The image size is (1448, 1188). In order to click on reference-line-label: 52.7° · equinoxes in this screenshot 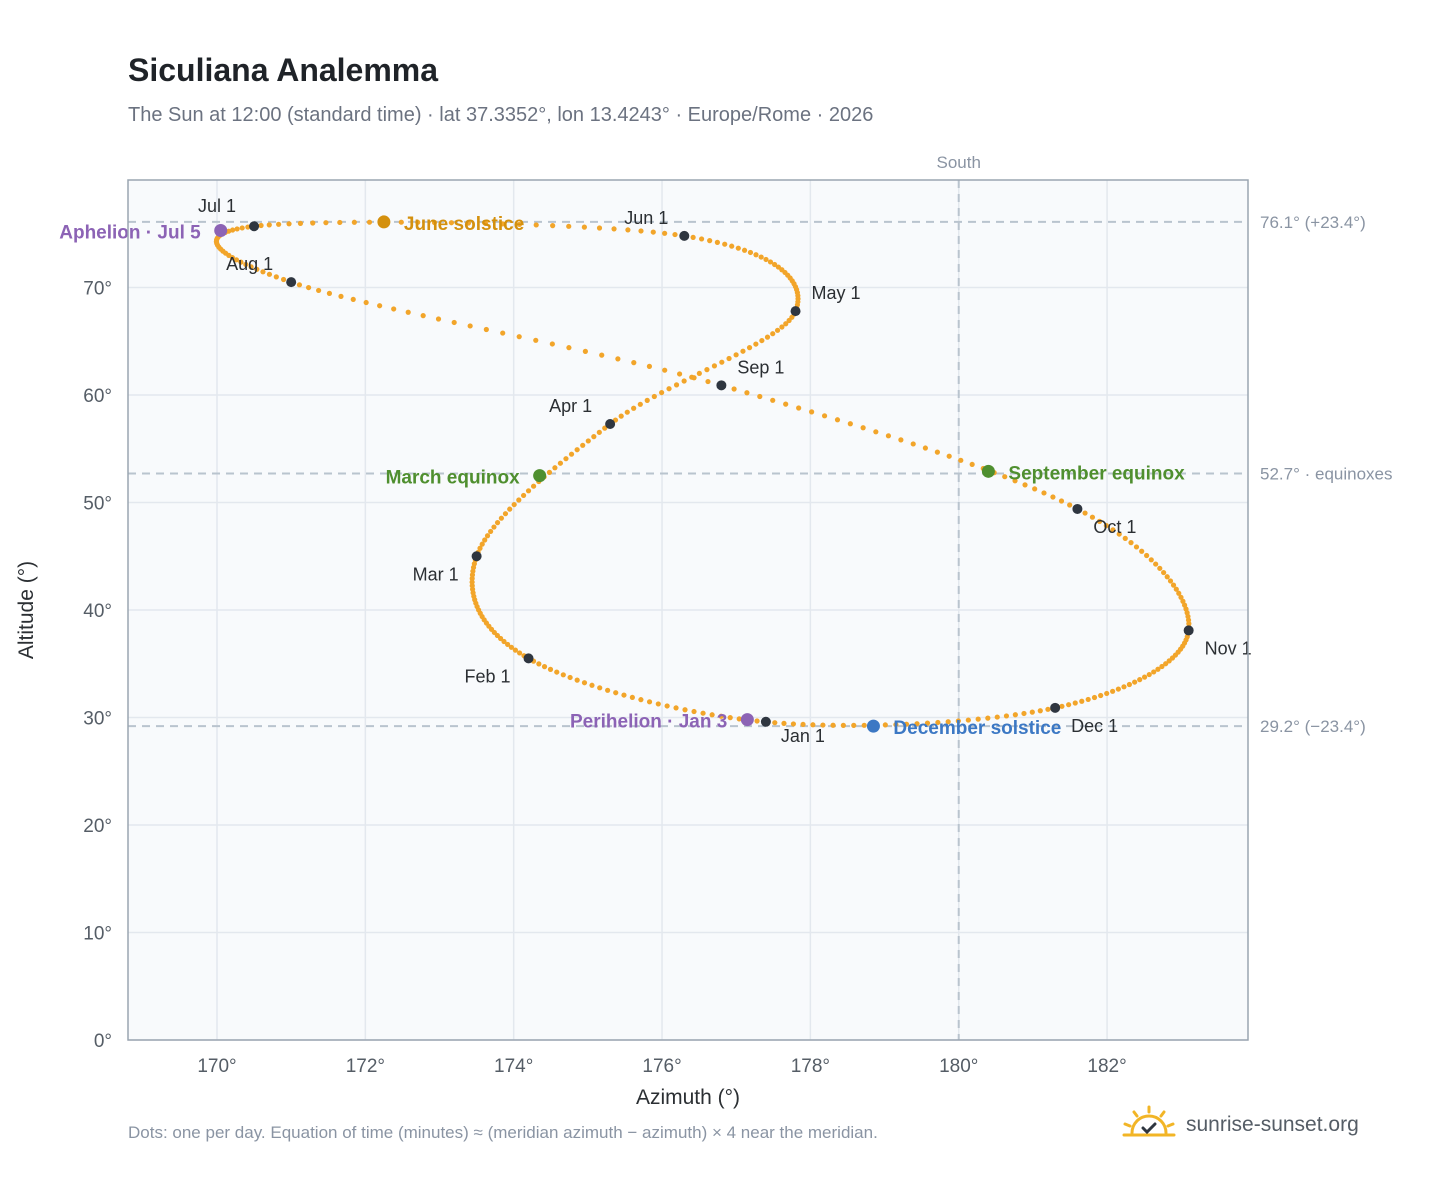, I will do `click(1326, 473)`.